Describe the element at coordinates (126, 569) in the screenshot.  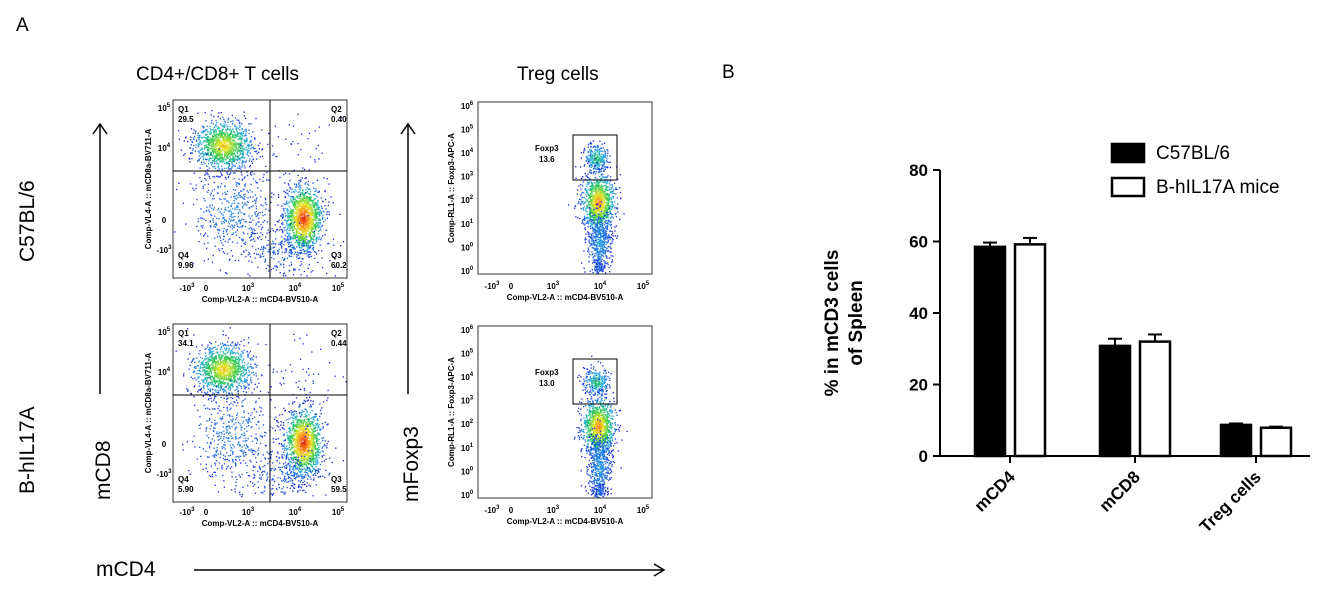
I see `mcd4-axis-label: mCD4` at that location.